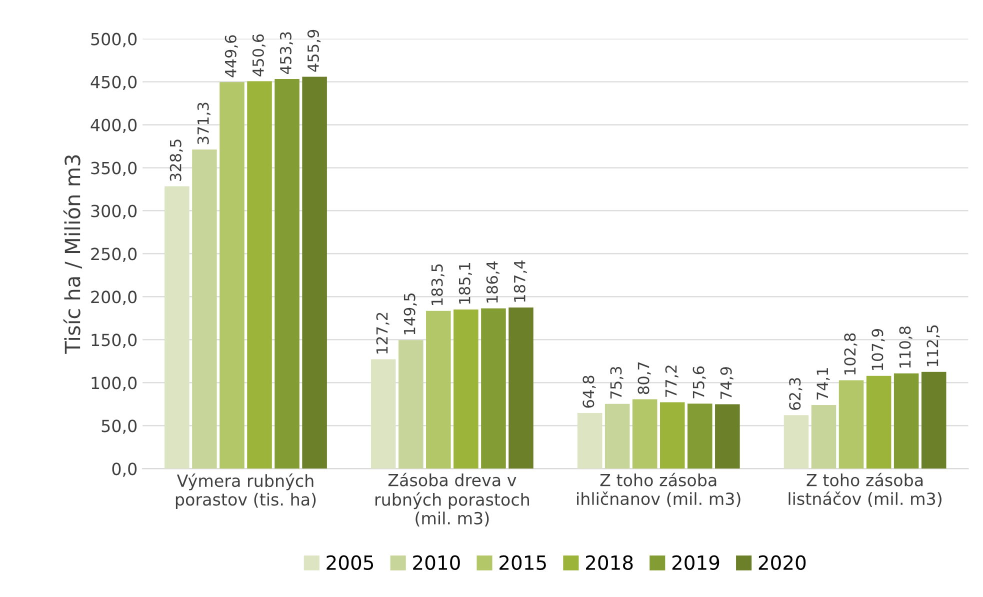 The width and height of the screenshot is (983, 597). Describe the element at coordinates (795, 394) in the screenshot. I see `data-label: 62,3` at that location.